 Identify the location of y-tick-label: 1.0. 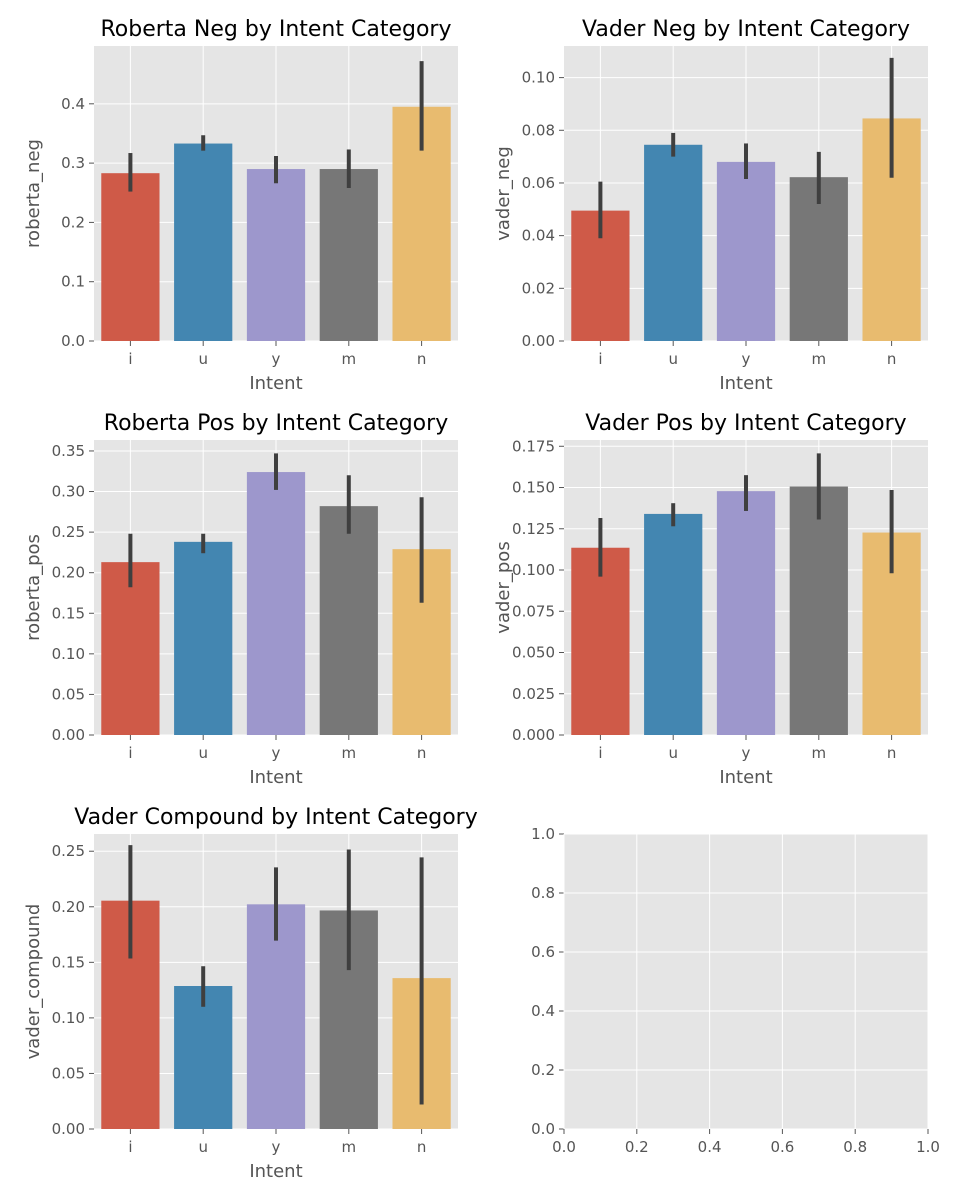
(543, 834).